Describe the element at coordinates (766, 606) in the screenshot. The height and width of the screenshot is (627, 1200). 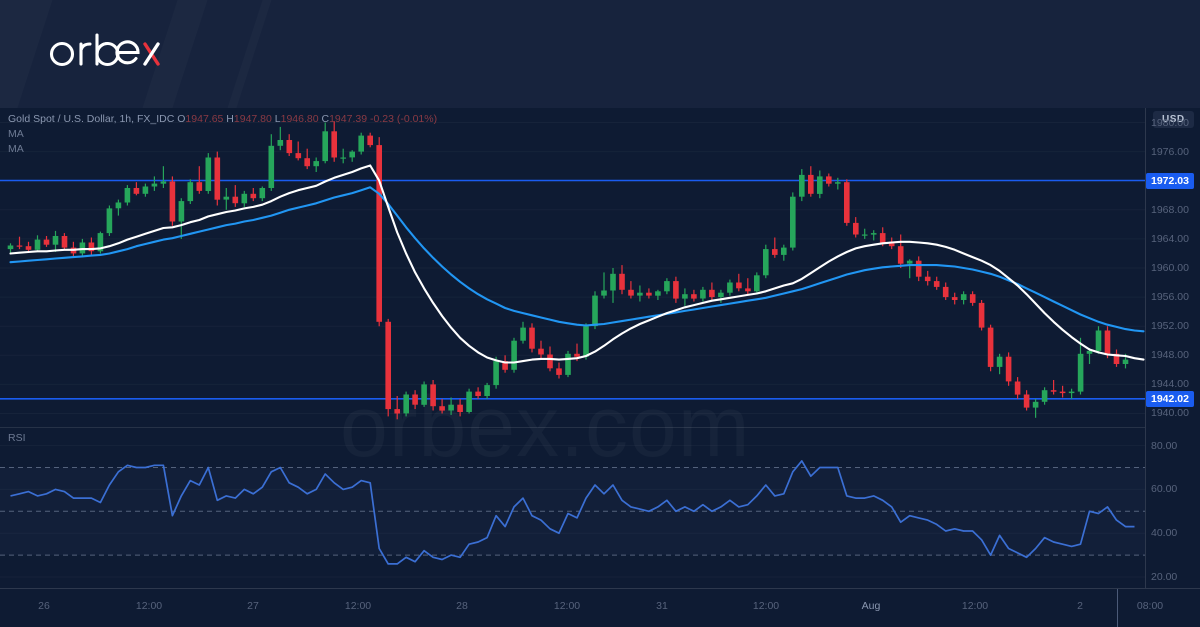
I see `time-tick-label: 12:00` at that location.